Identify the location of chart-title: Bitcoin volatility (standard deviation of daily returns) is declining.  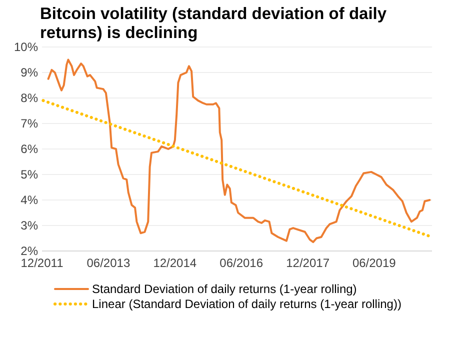
(214, 23).